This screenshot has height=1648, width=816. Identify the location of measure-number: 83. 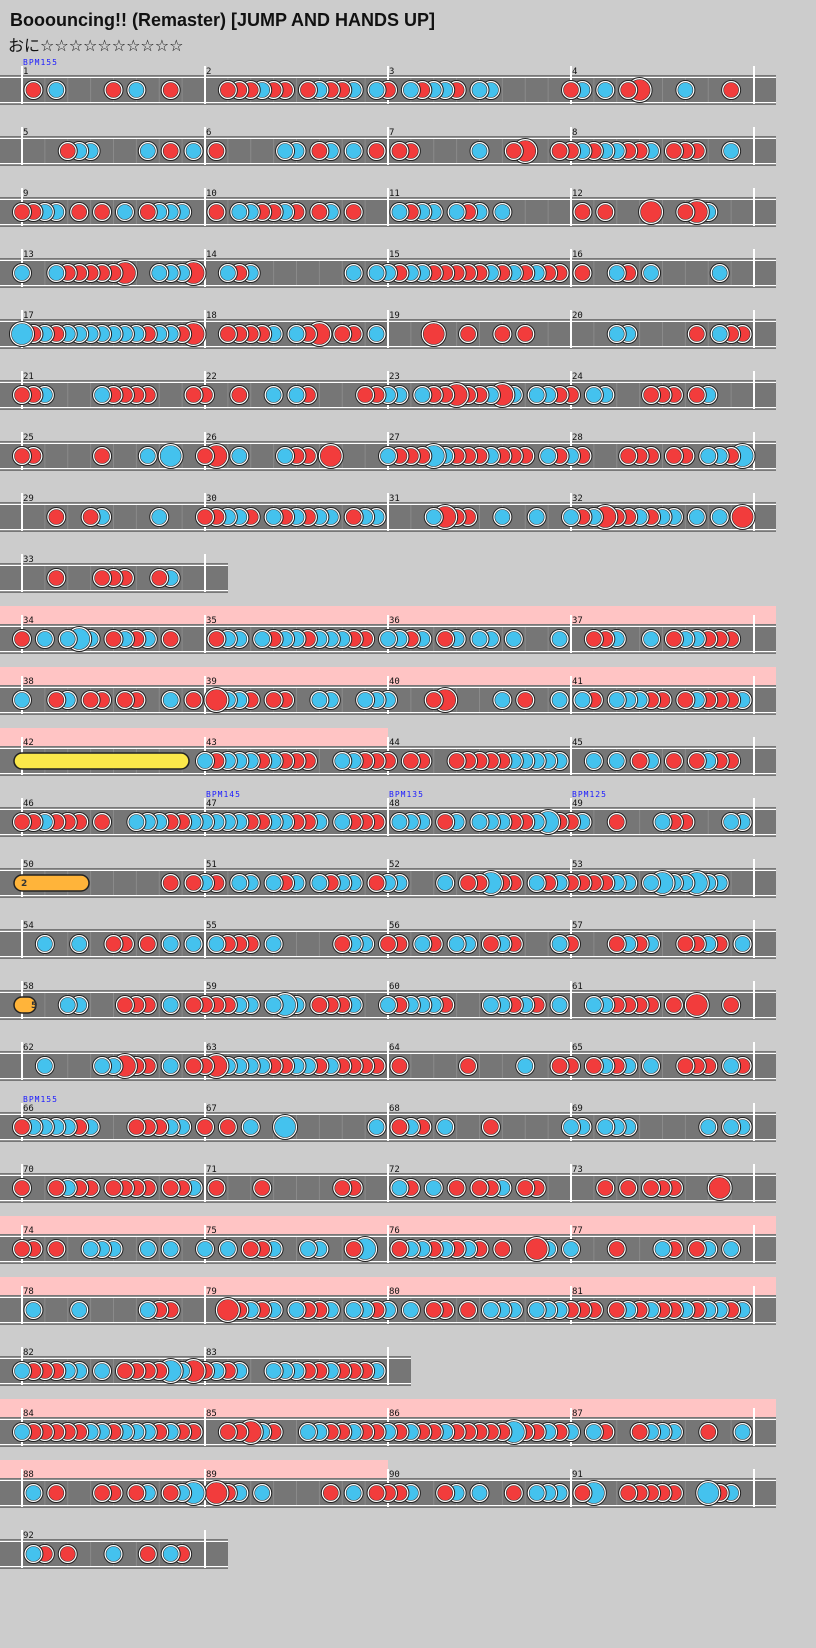
(211, 1353).